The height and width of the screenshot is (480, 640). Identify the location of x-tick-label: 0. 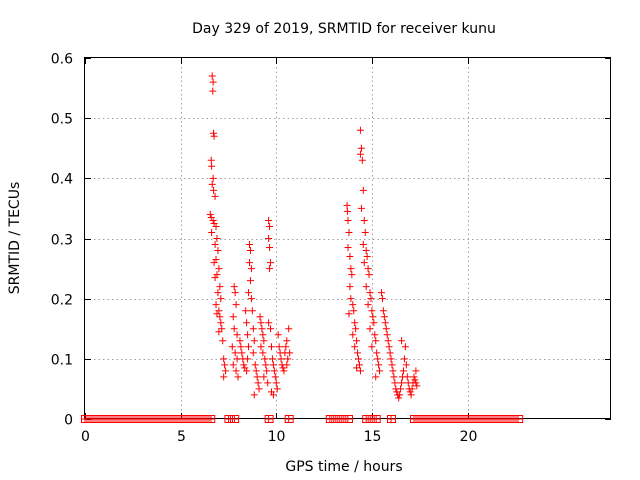
(85, 437).